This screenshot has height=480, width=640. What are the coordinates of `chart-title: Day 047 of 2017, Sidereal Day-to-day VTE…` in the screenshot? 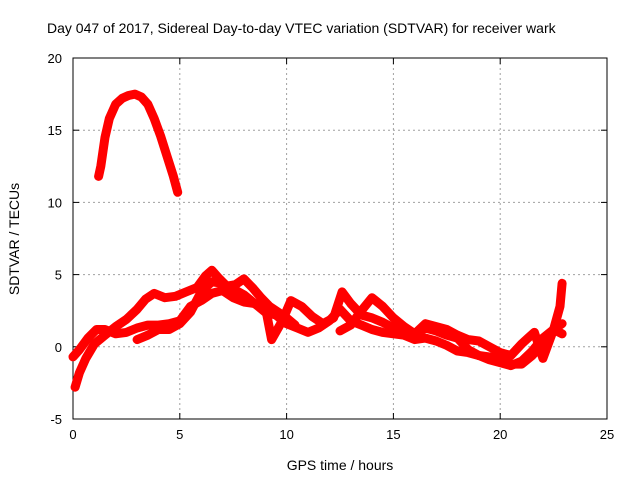 It's located at (302, 28).